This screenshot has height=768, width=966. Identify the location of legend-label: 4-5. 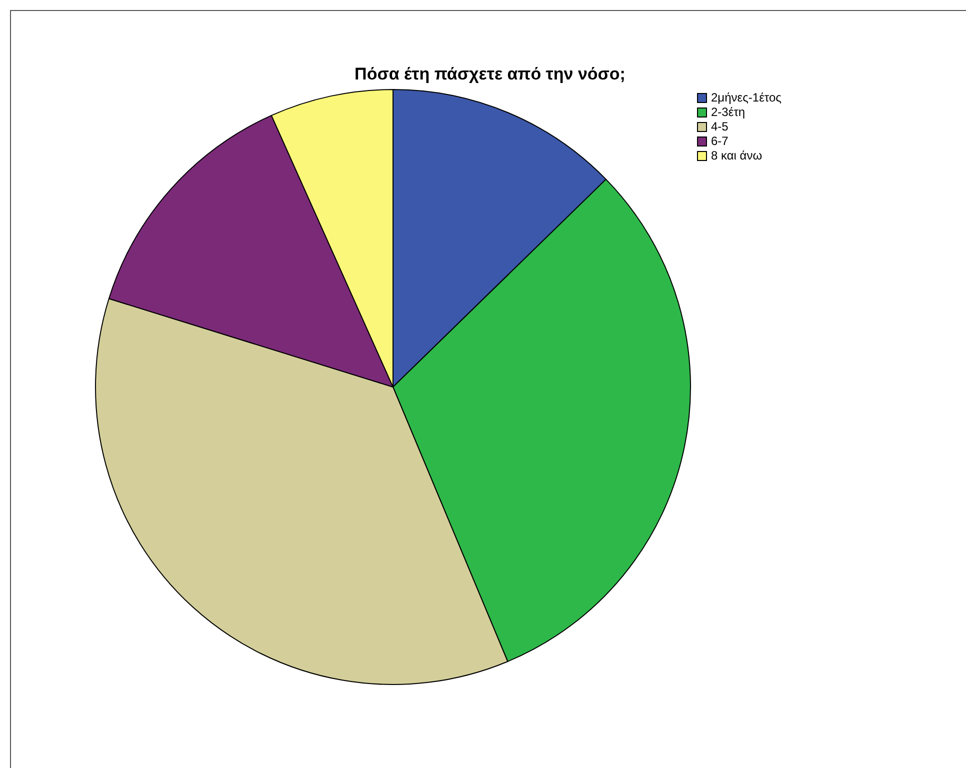
(720, 126).